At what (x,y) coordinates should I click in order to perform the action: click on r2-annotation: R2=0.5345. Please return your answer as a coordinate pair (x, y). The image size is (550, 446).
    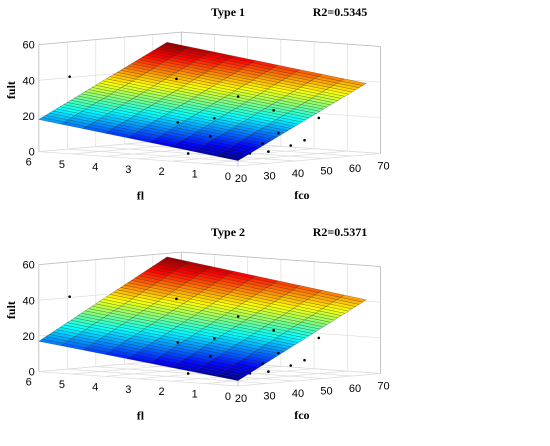
    Looking at the image, I should click on (340, 12).